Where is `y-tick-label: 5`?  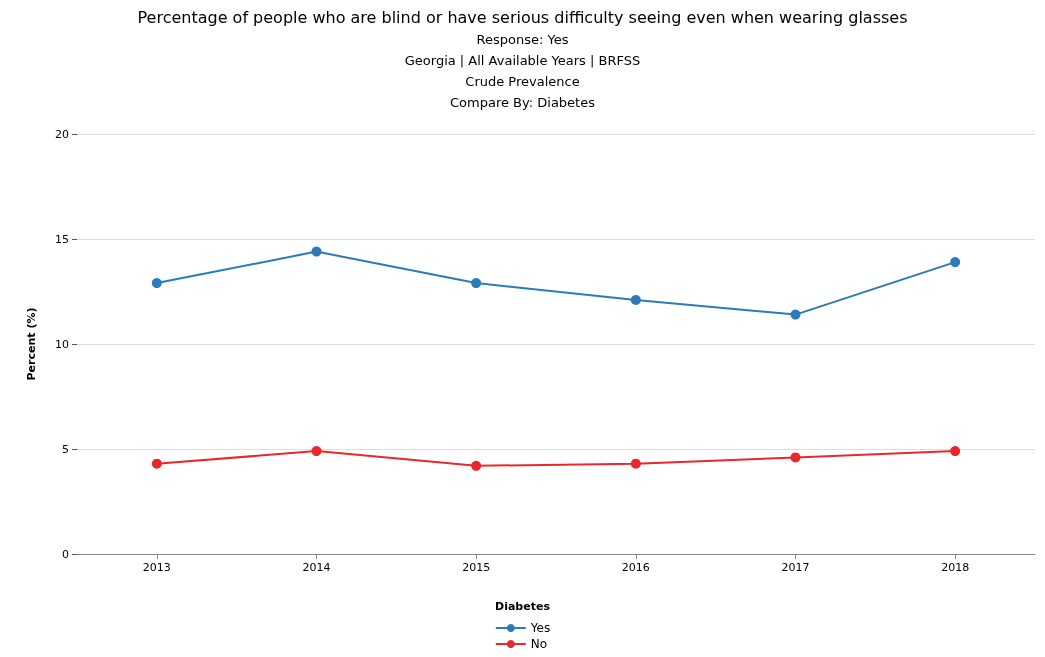
y-tick-label: 5 is located at coordinates (65, 449).